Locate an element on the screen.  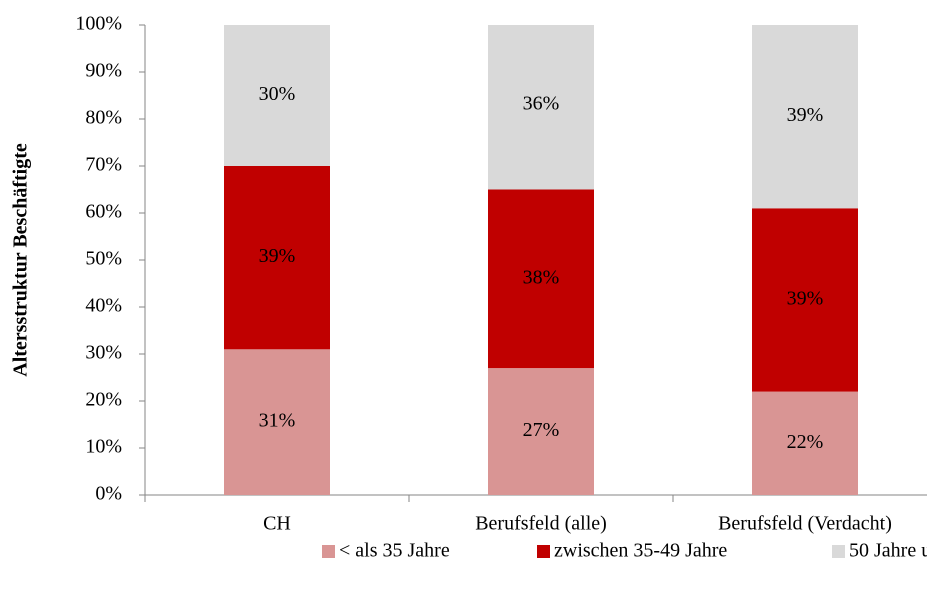
x-tick-label: Berufsfeld (alle) is located at coordinates (541, 524).